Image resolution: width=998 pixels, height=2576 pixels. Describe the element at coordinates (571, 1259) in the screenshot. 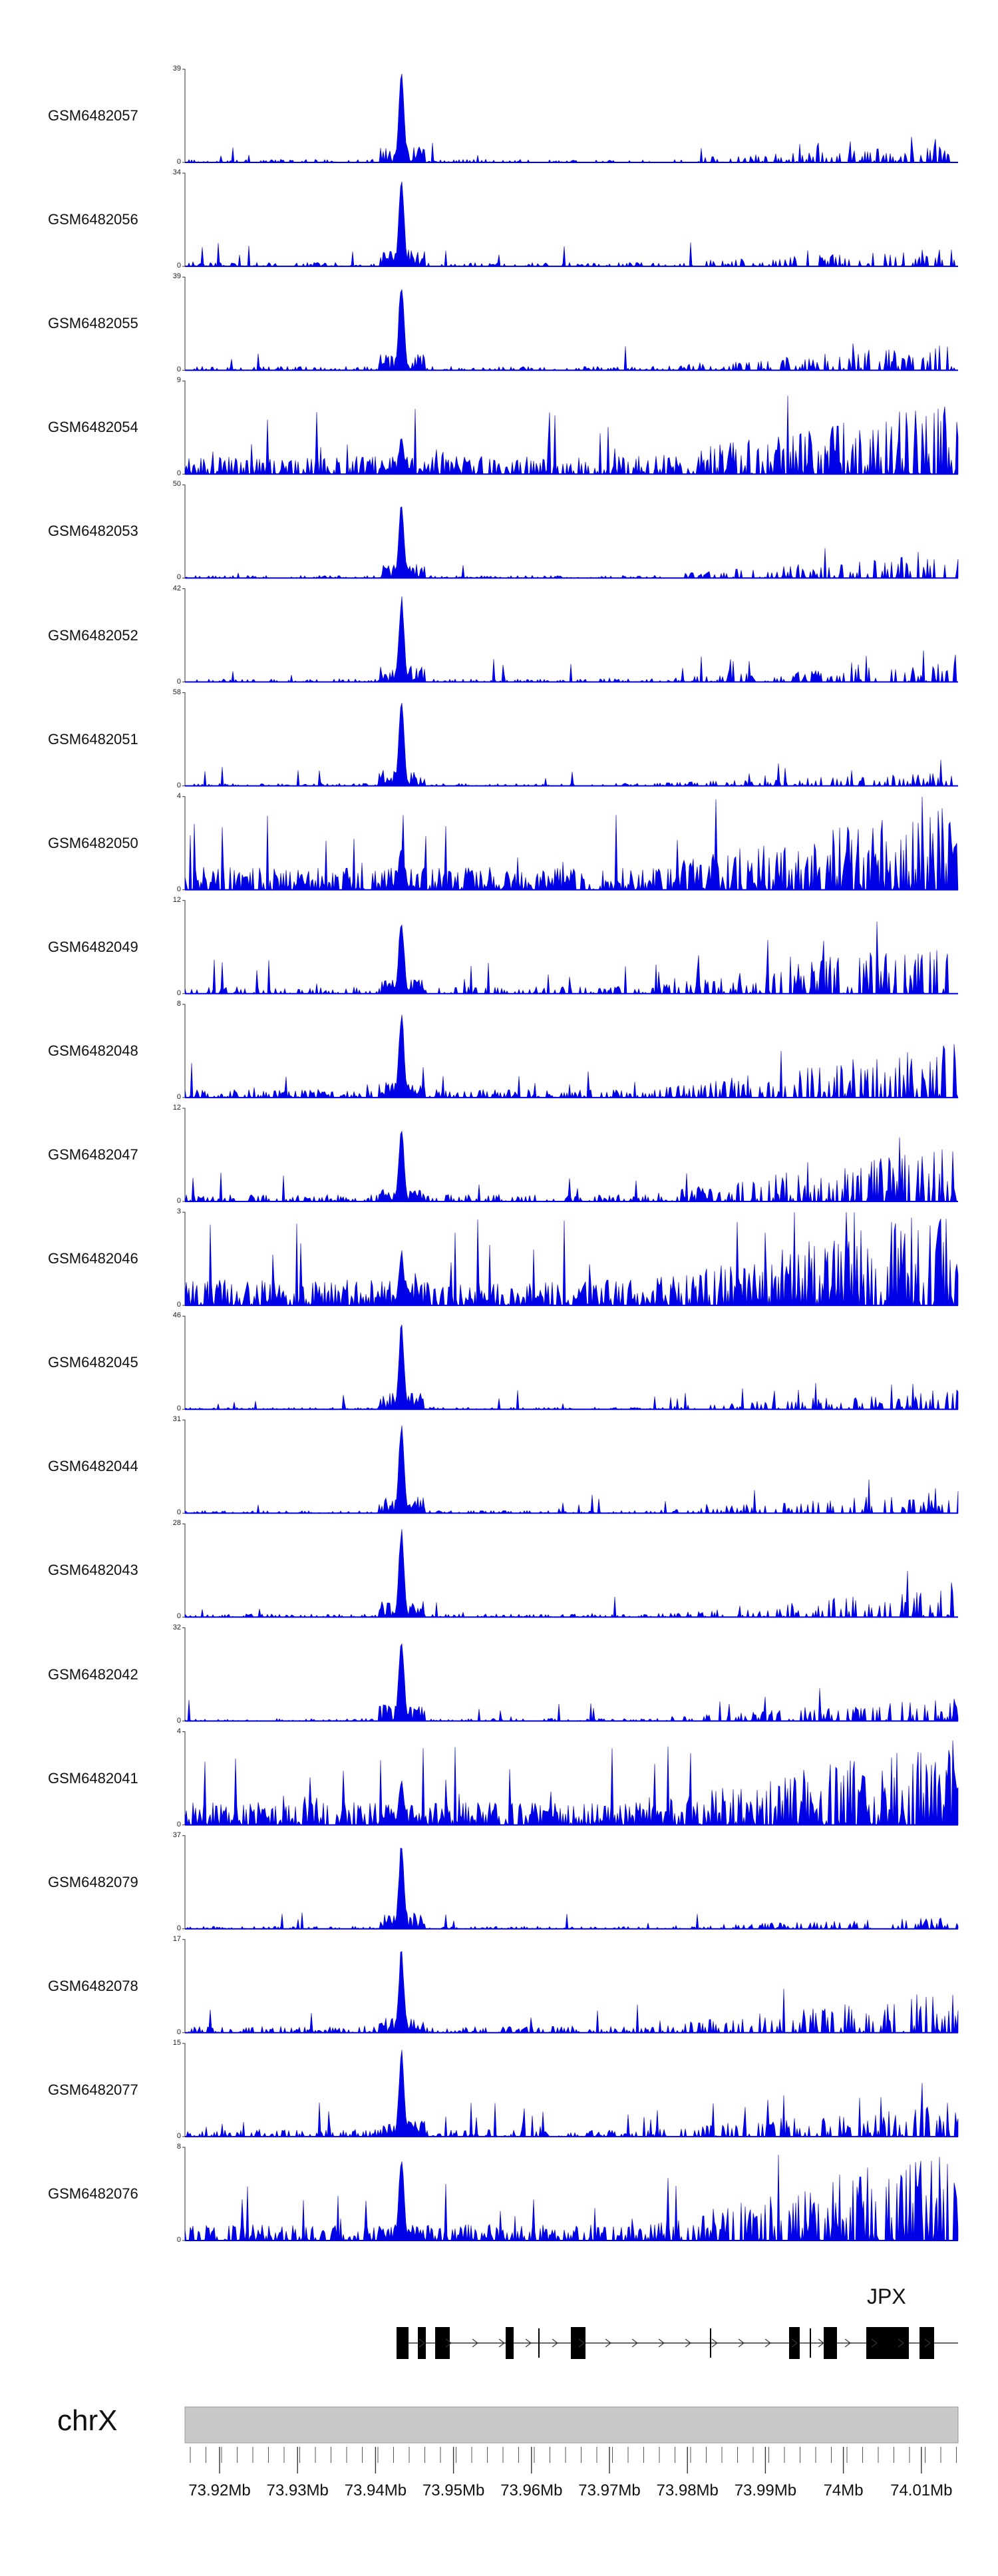

I see `coverage-area-GSM6482046` at that location.